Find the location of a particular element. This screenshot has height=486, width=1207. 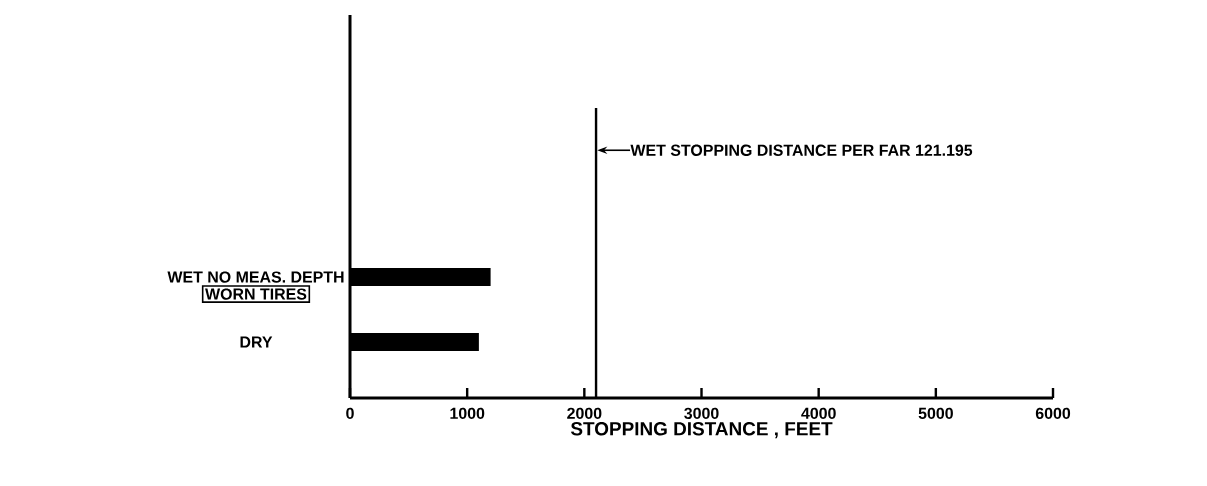

x-tick-label: 0 is located at coordinates (350, 413).